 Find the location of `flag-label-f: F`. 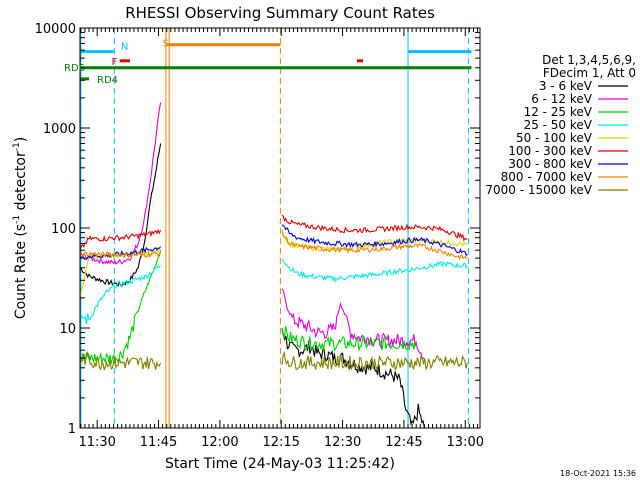

flag-label-f: F is located at coordinates (114, 62).